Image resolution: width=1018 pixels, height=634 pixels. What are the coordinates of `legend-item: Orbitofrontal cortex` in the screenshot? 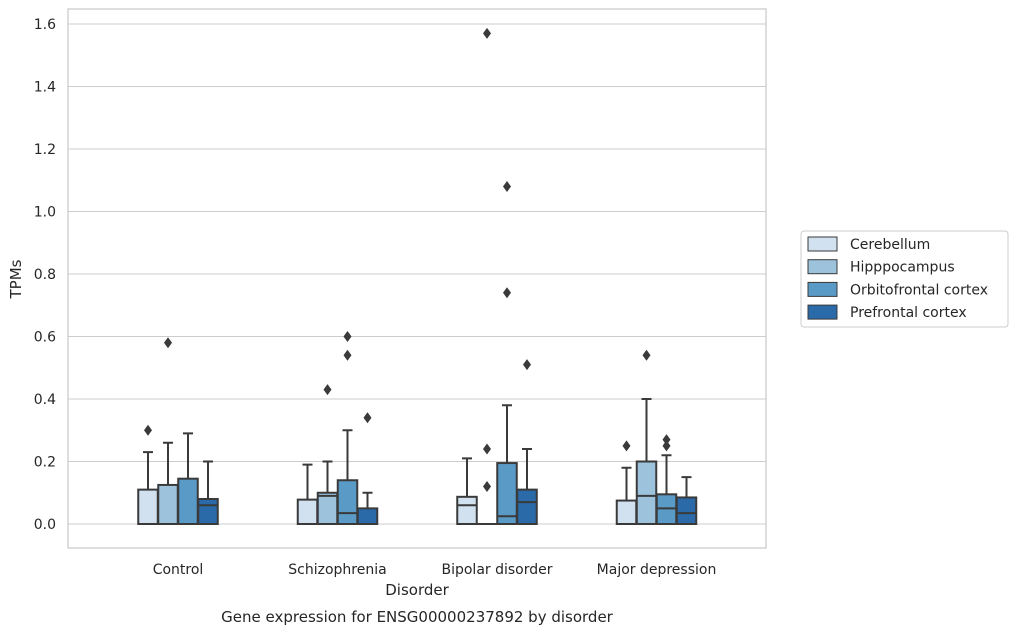 It's located at (897, 289).